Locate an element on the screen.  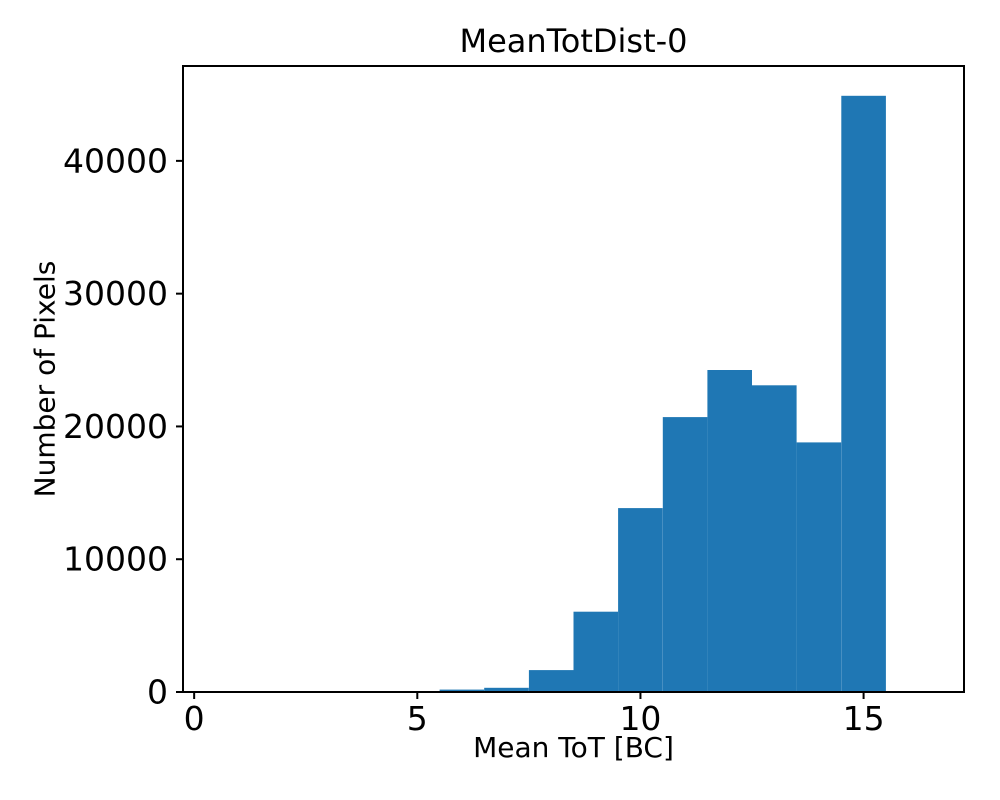
y-tick-label: 30000 is located at coordinates (115, 293).